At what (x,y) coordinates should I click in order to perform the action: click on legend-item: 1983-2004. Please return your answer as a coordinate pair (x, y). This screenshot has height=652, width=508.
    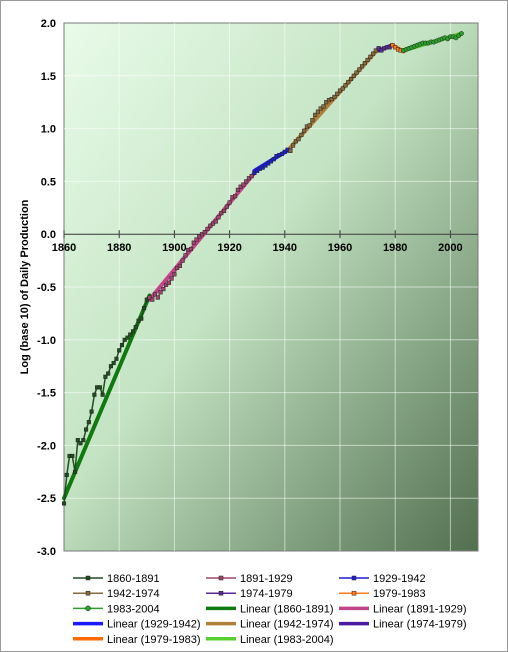
    Looking at the image, I should click on (116, 609).